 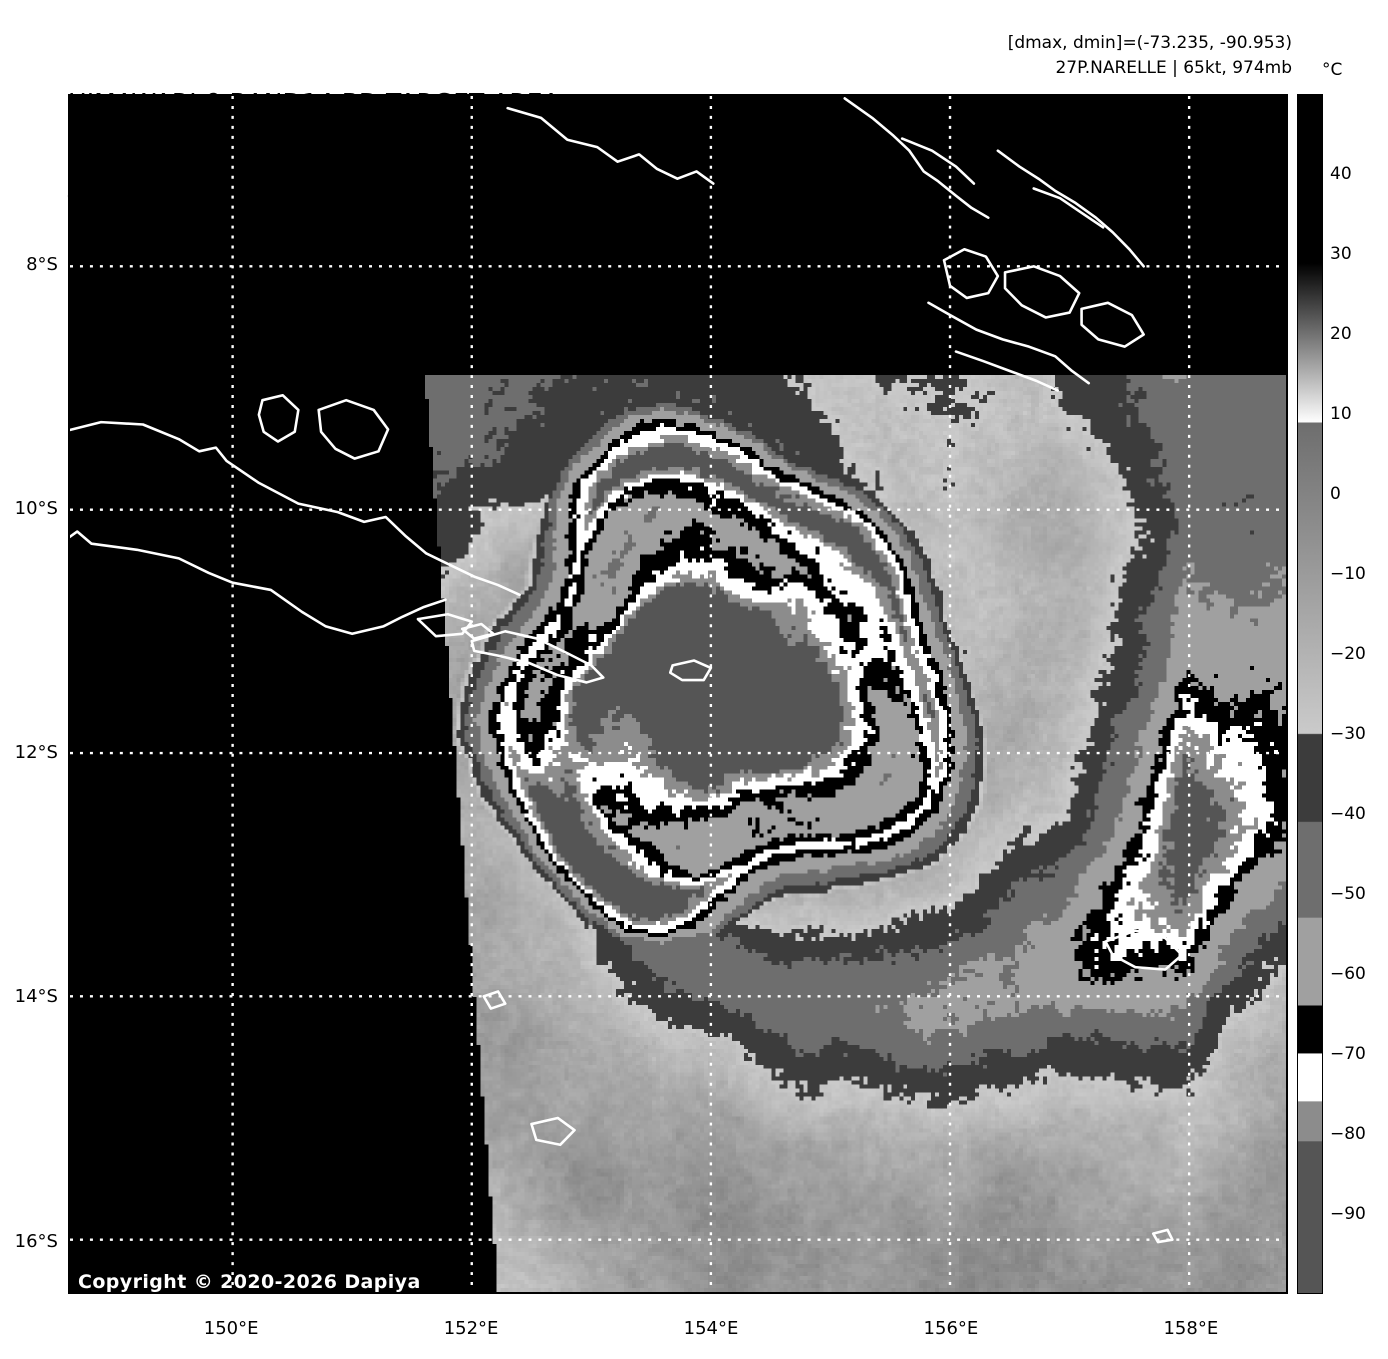 What do you see at coordinates (36, 1241) in the screenshot?
I see `lat-tick-label: 16°S` at bounding box center [36, 1241].